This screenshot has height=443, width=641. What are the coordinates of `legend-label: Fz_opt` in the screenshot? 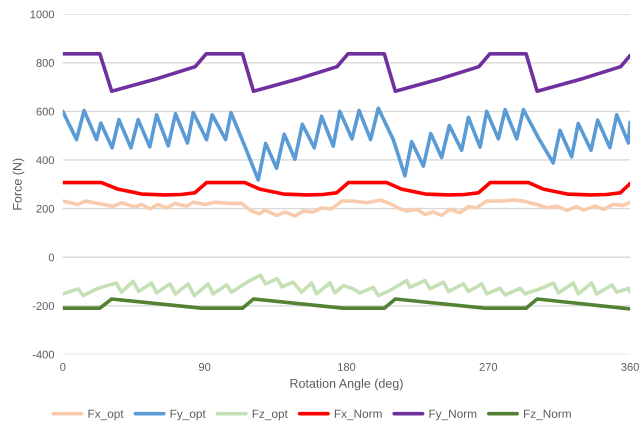 It's located at (270, 415).